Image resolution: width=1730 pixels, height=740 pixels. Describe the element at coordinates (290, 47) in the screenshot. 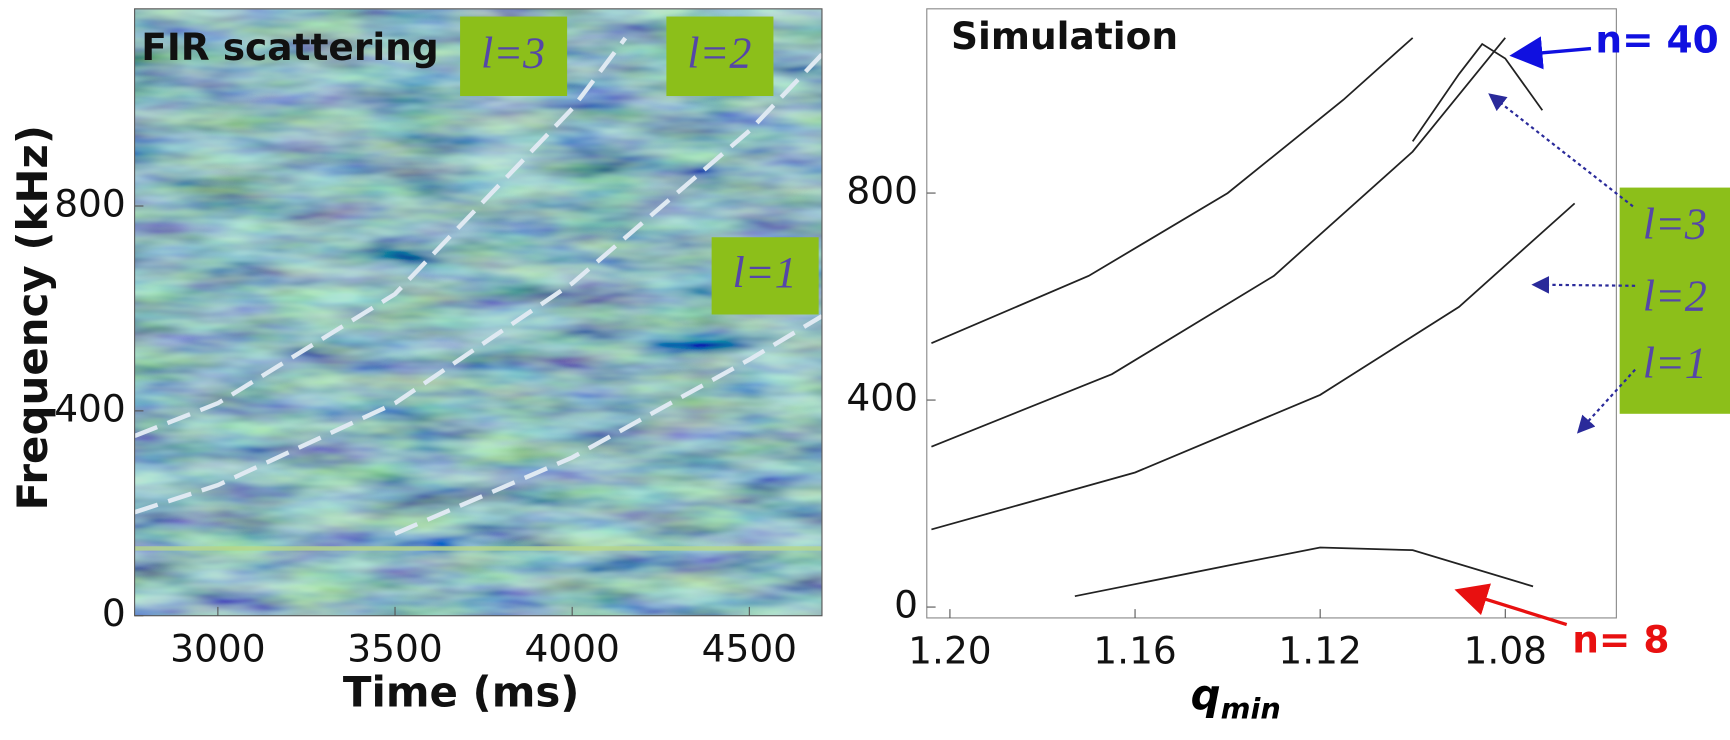

I see `left-title: FIR scattering` at that location.